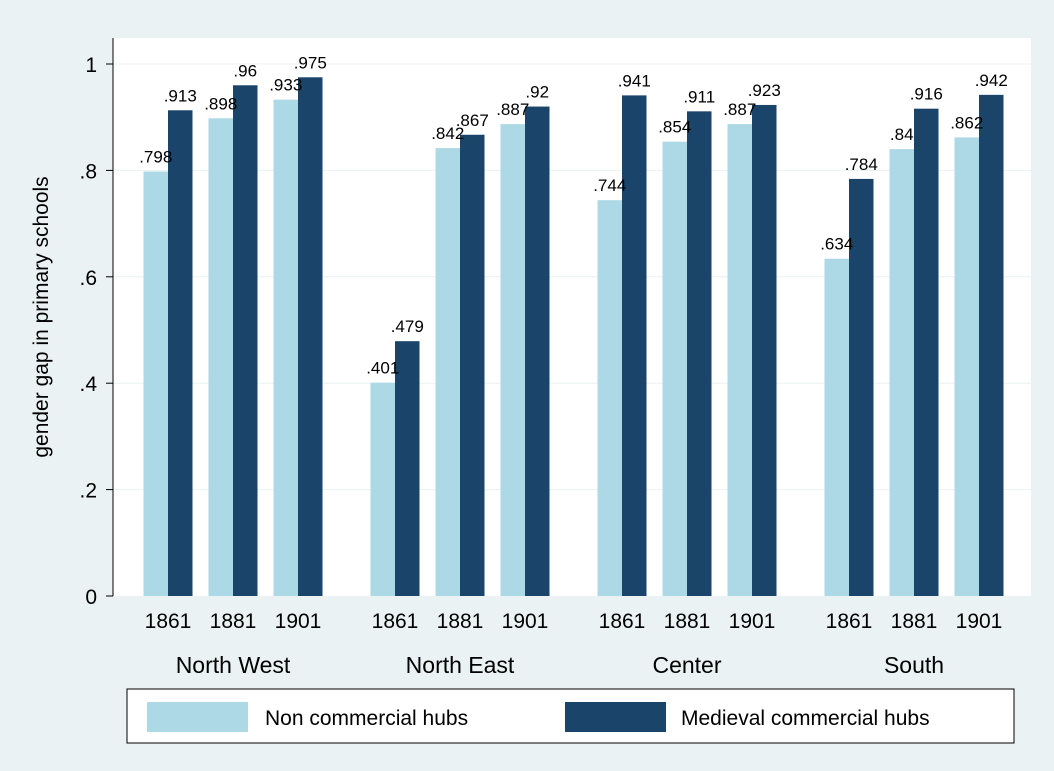  Describe the element at coordinates (537, 92) in the screenshot. I see `data-label: .92` at that location.